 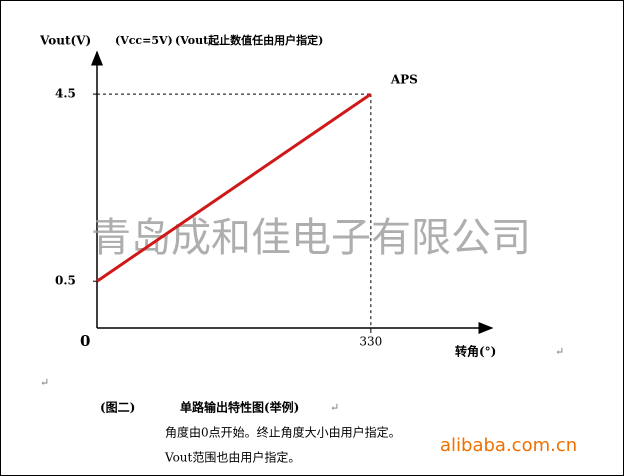 What do you see at coordinates (370, 342) in the screenshot?
I see `x-tick-label: 330` at bounding box center [370, 342].